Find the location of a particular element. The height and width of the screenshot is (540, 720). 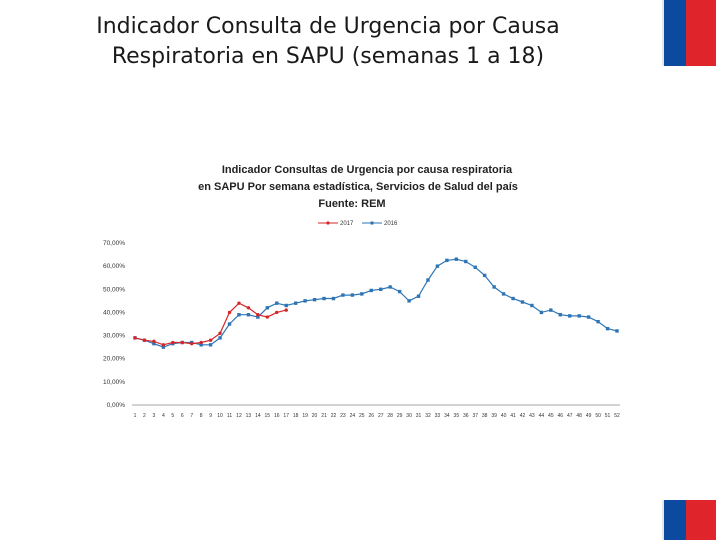

chile-flag-bottom-logo is located at coordinates (689, 520).